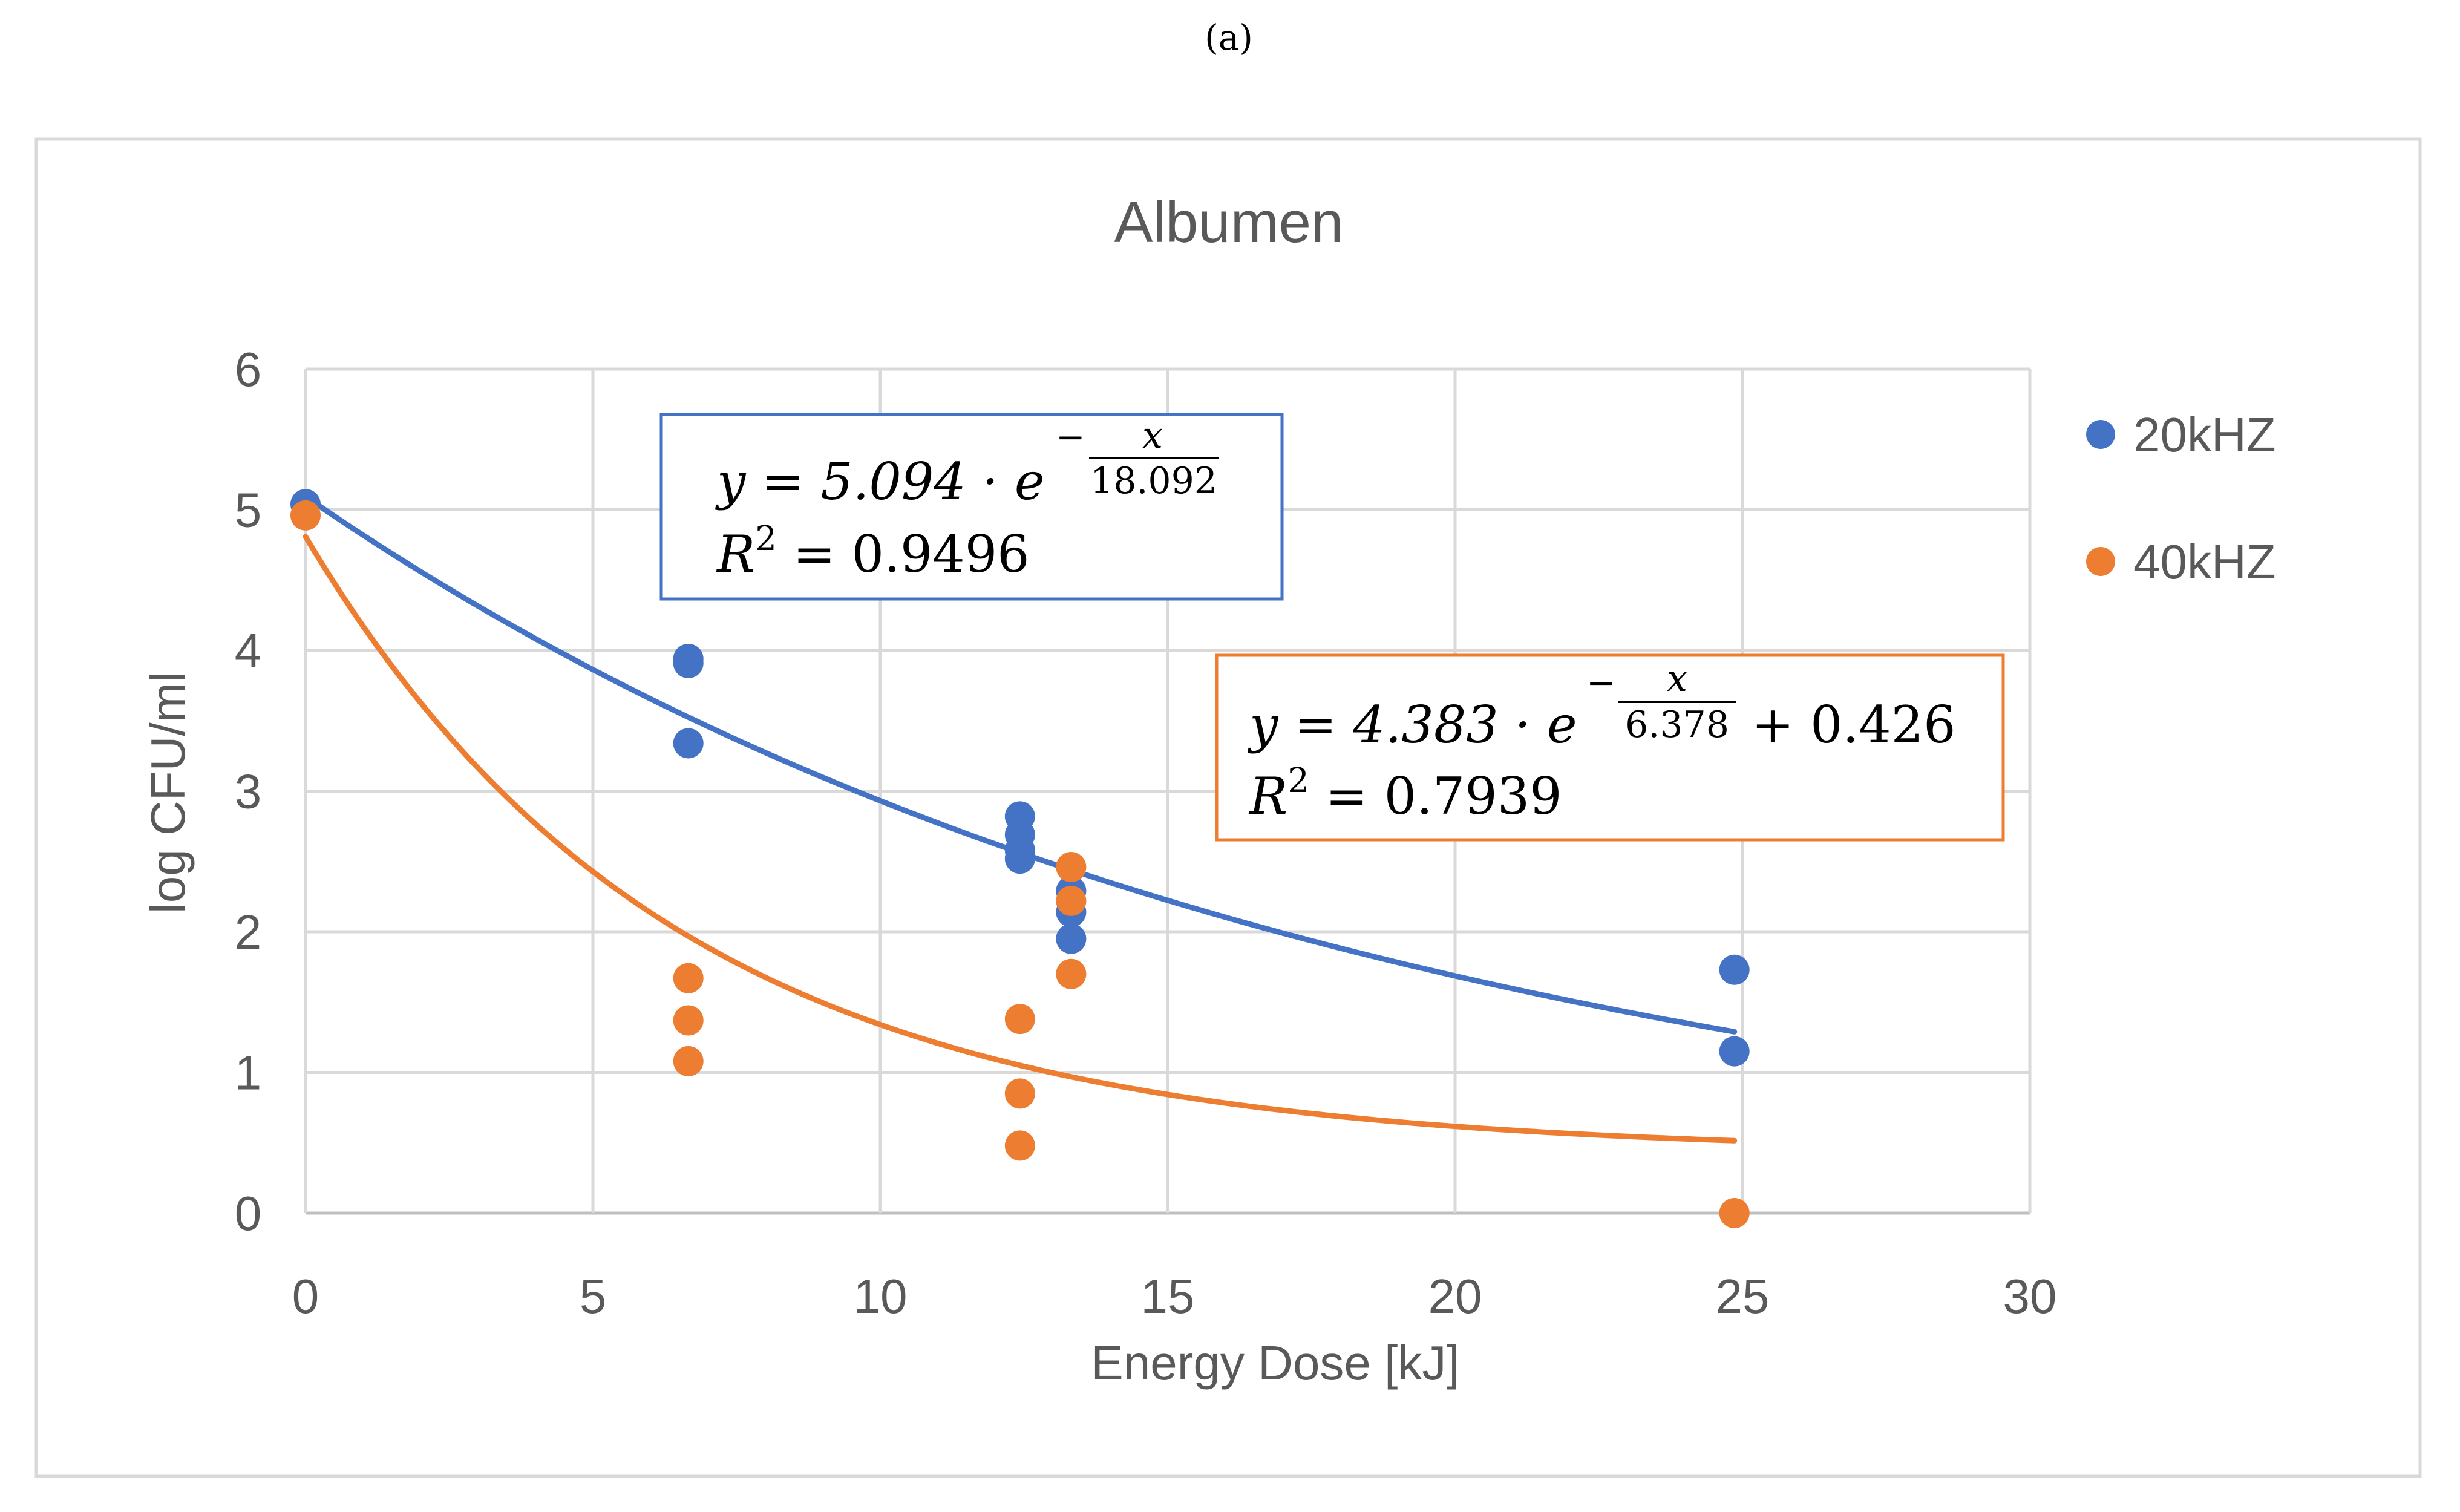 This screenshot has height=1512, width=2460. I want to click on exponent-minus-40khz: −, so click(1601, 682).